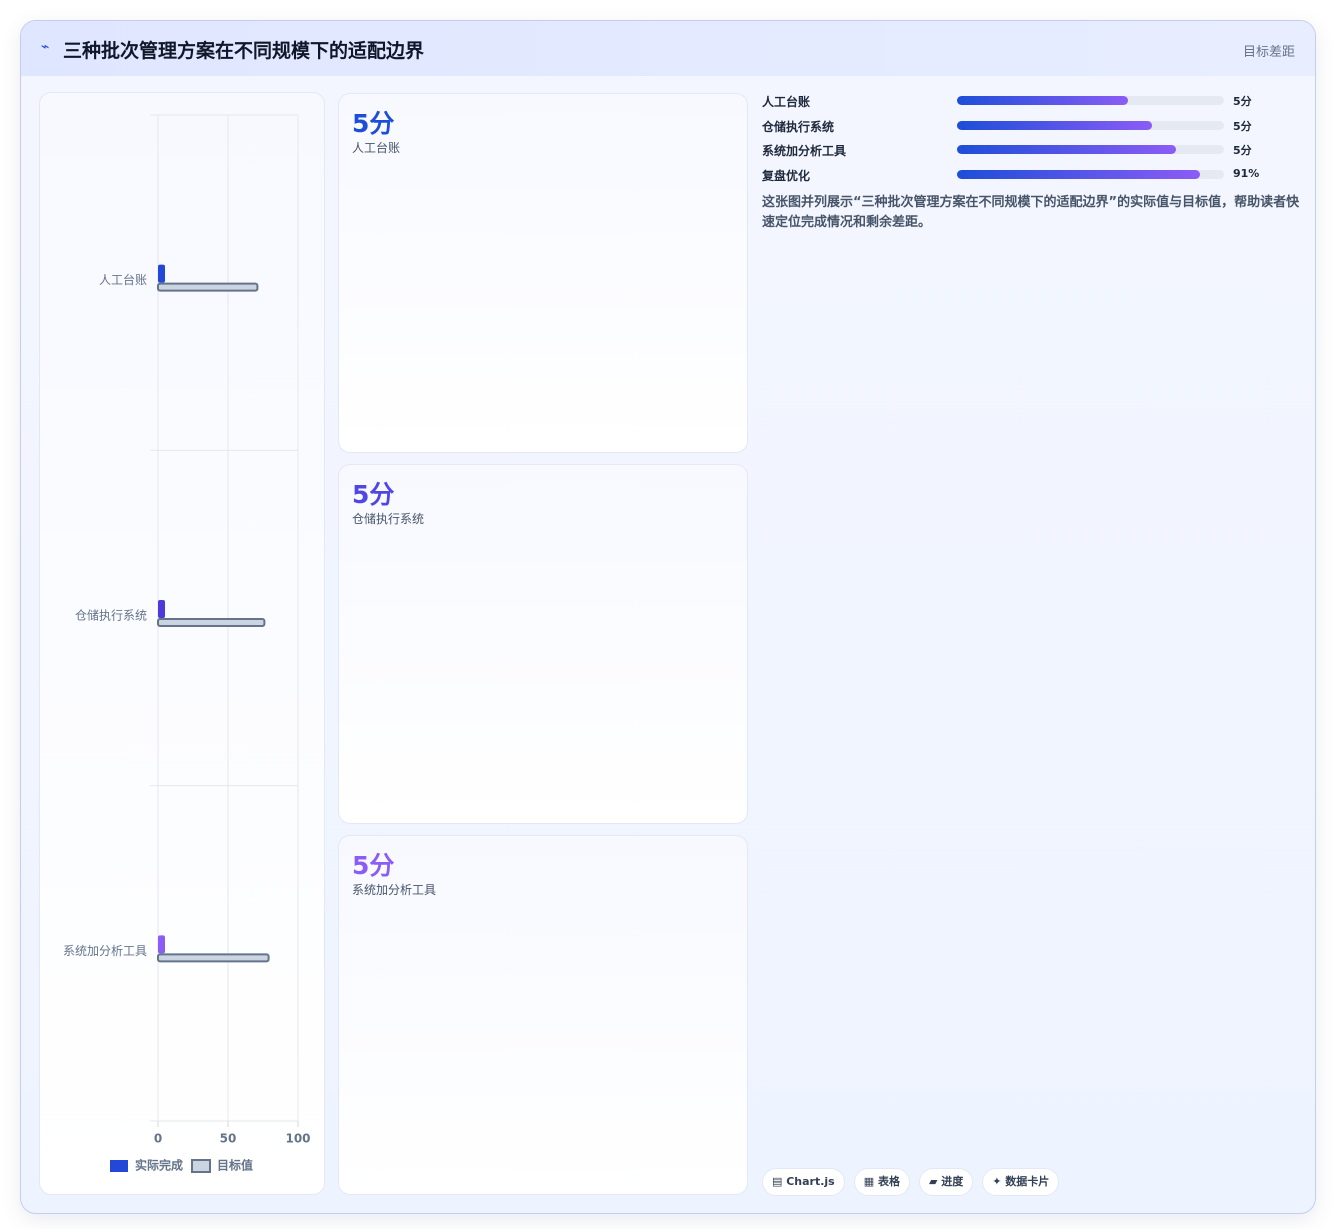 This screenshot has width=1336, height=1229. Describe the element at coordinates (804, 151) in the screenshot. I see `progress-label: 系统加分析工具` at that location.